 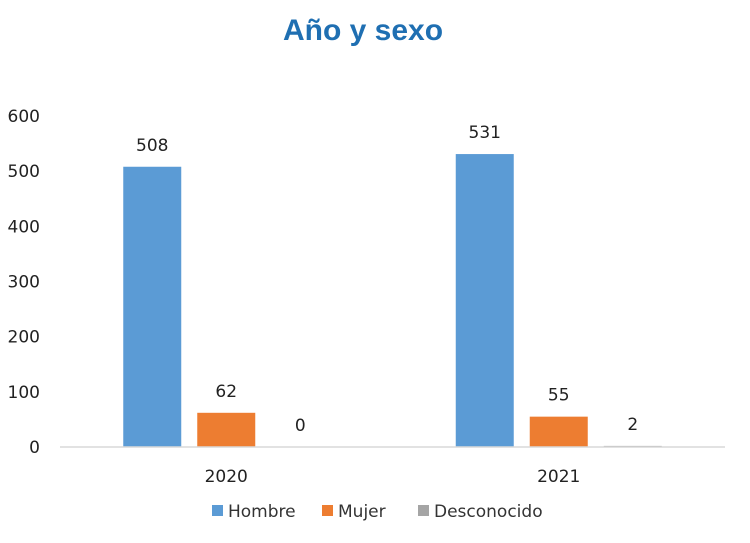 What do you see at coordinates (559, 396) in the screenshot?
I see `data-label: 55` at bounding box center [559, 396].